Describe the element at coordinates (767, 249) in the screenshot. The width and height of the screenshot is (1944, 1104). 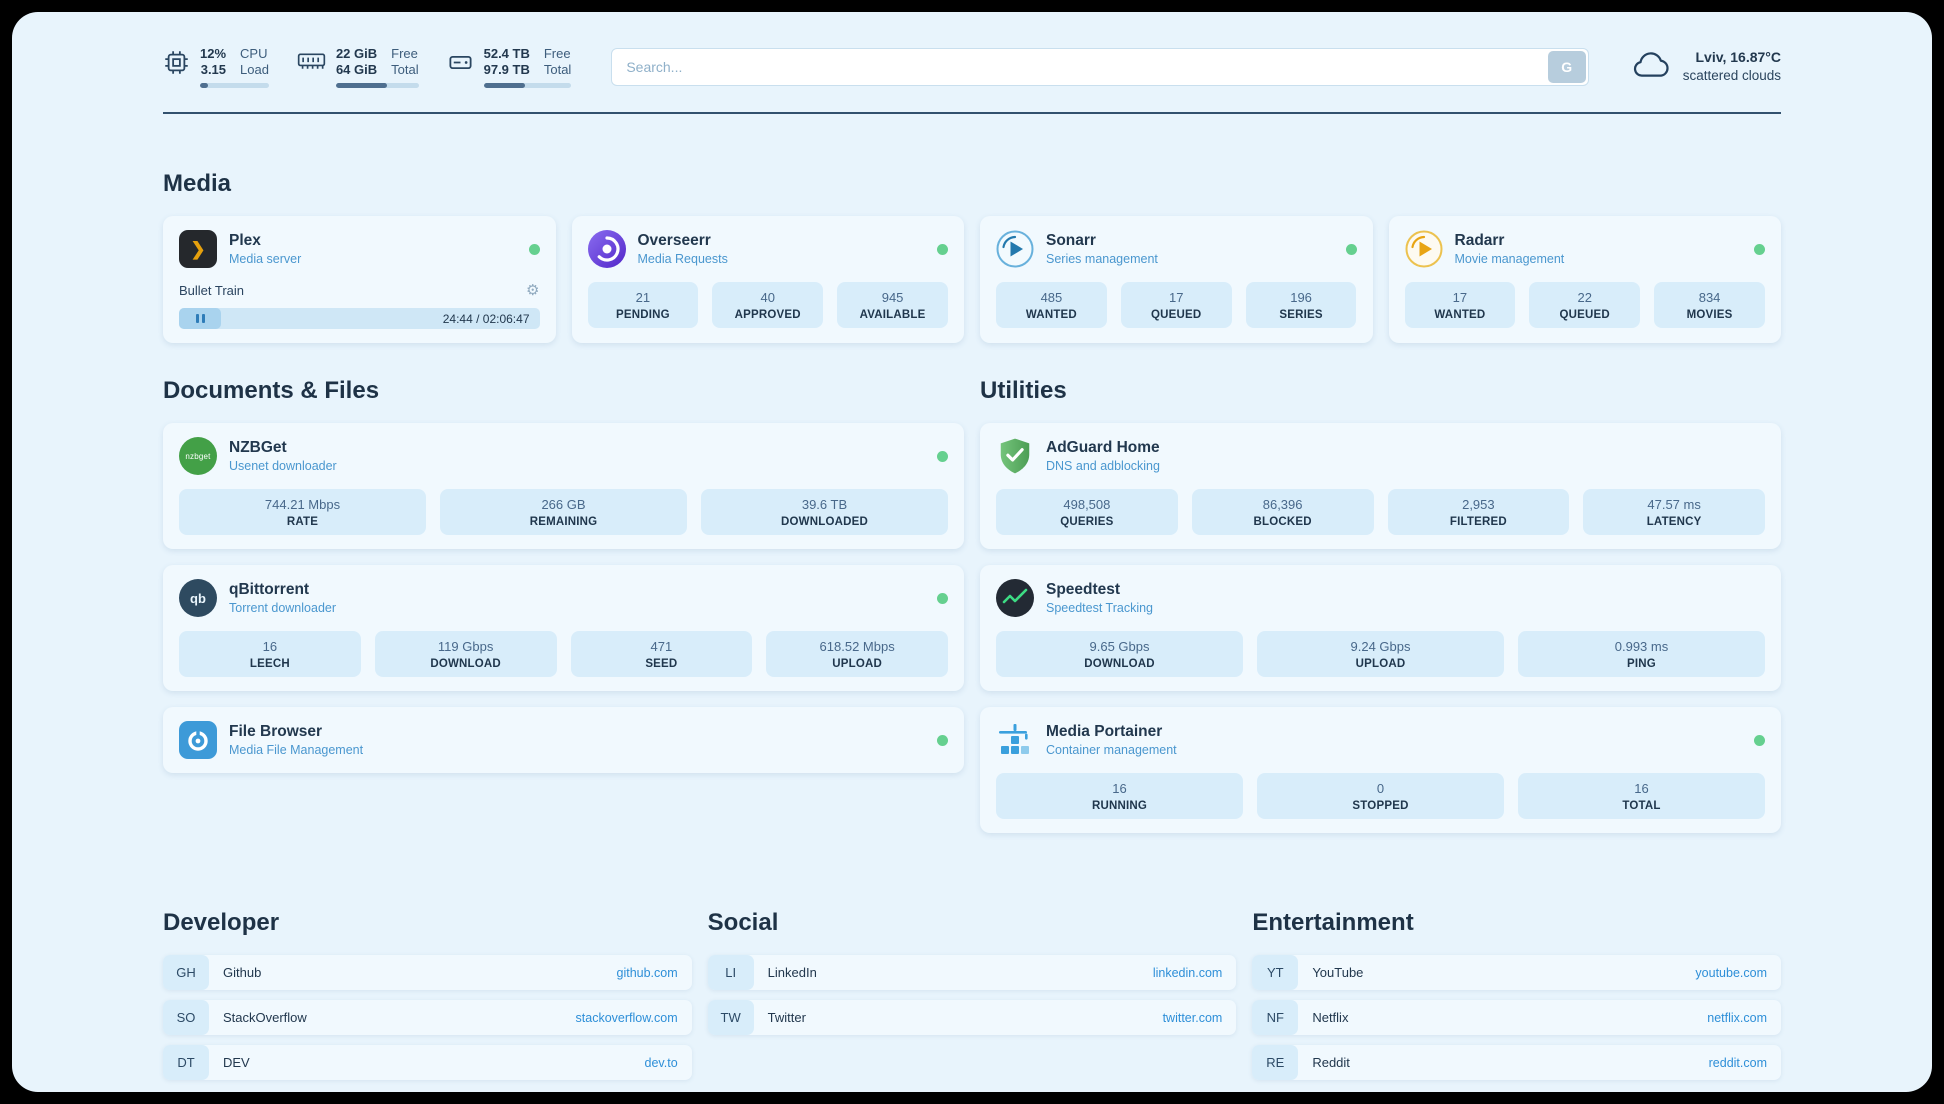
I see `overseerr-header: Overseerr Media Requests` at that location.